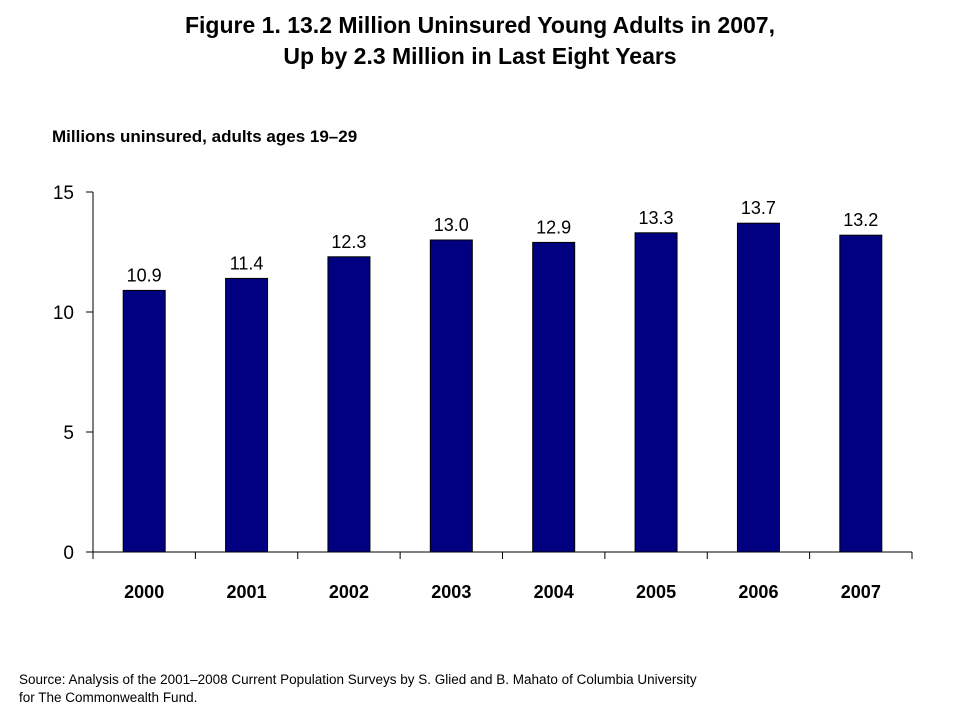 The height and width of the screenshot is (720, 960). What do you see at coordinates (480, 56) in the screenshot?
I see `chart-title-line-2: Up by 2.3 Million in Last Eight Years` at bounding box center [480, 56].